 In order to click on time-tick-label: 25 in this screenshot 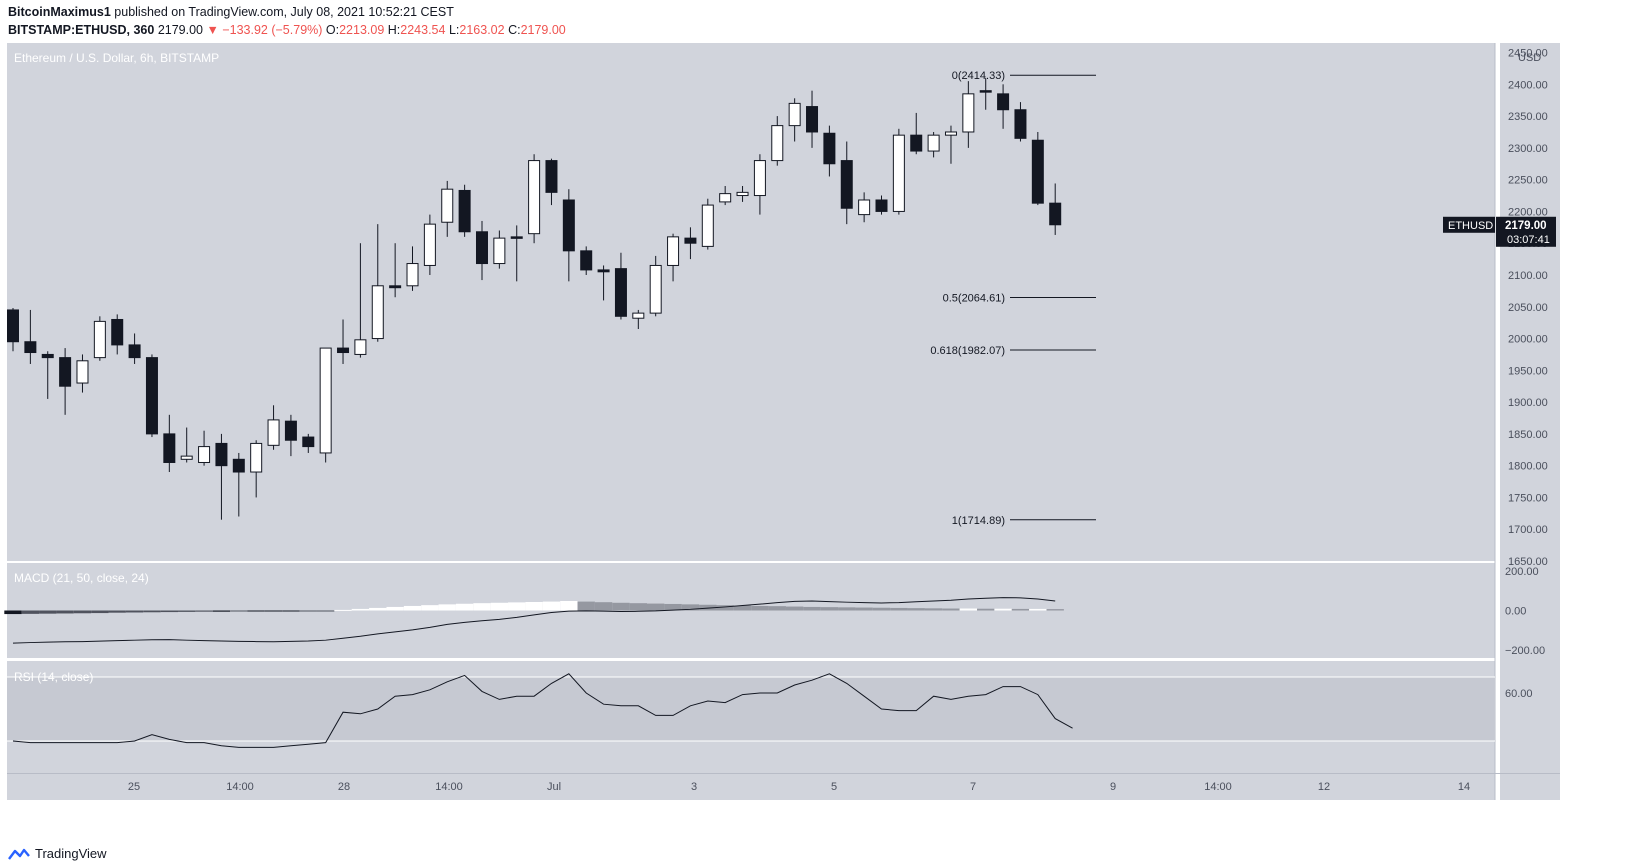, I will do `click(134, 787)`.